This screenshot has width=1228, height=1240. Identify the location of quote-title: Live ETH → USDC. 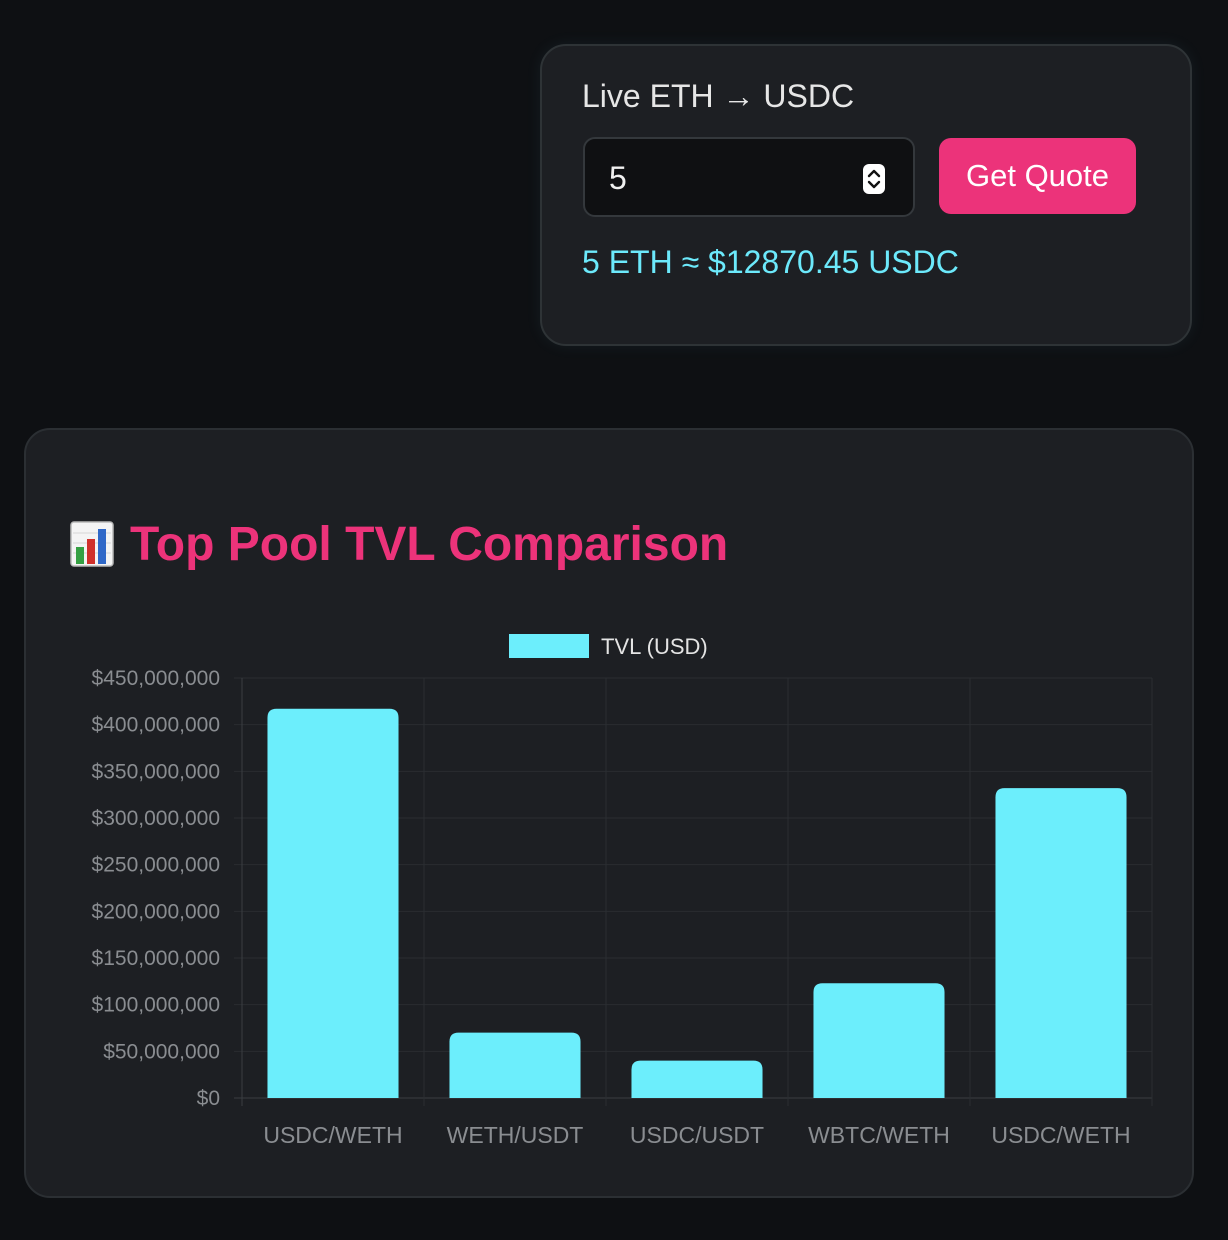
(718, 96).